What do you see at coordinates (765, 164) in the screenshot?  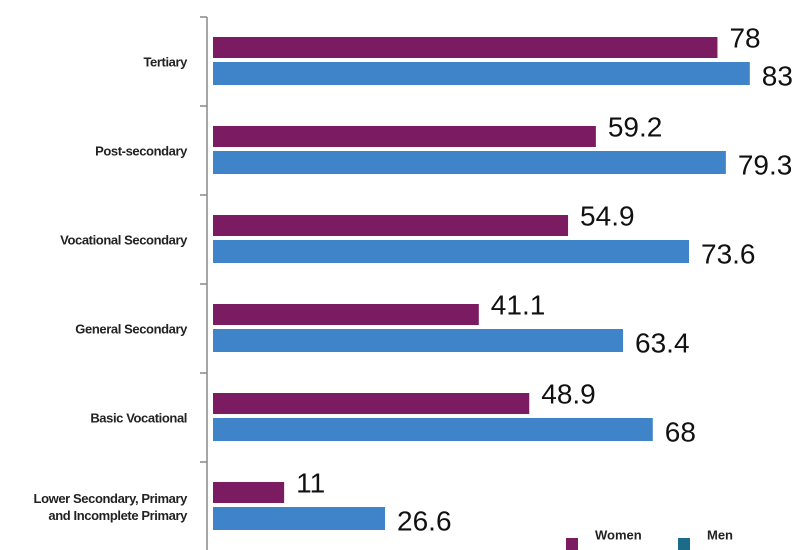 I see `value-label: 79.3` at bounding box center [765, 164].